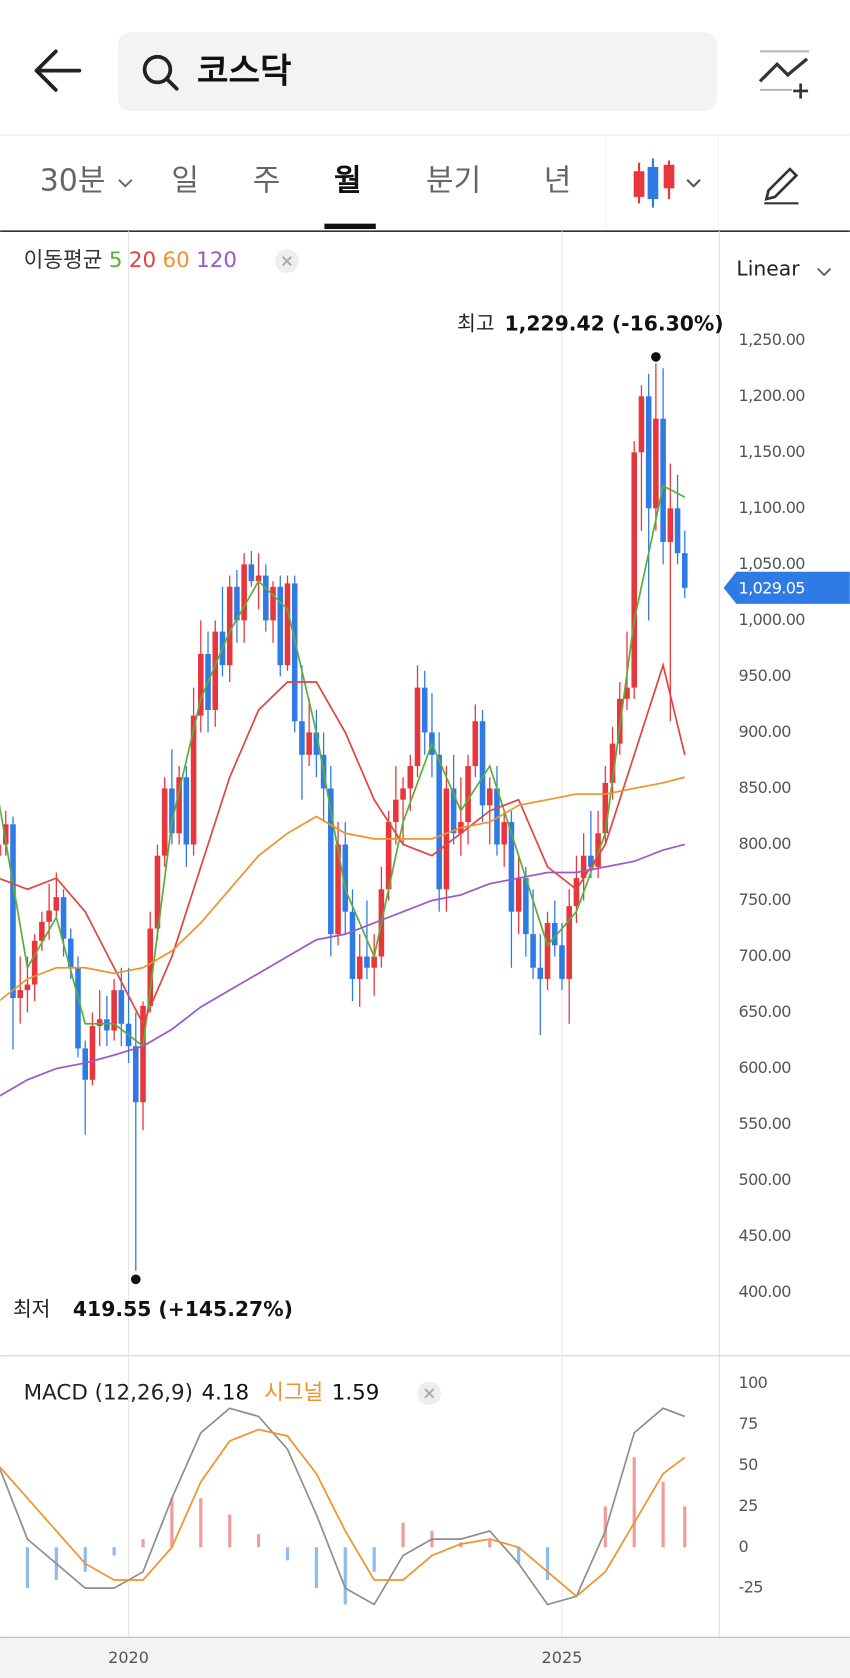 Image resolution: width=850 pixels, height=1678 pixels. What do you see at coordinates (768, 269) in the screenshot?
I see `scale-mode: Linear` at bounding box center [768, 269].